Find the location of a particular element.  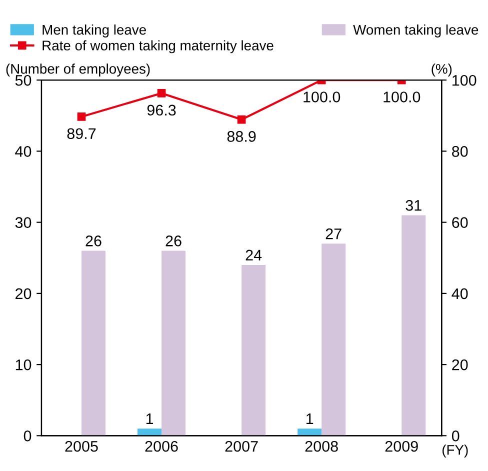

data-label: 24 is located at coordinates (254, 255).